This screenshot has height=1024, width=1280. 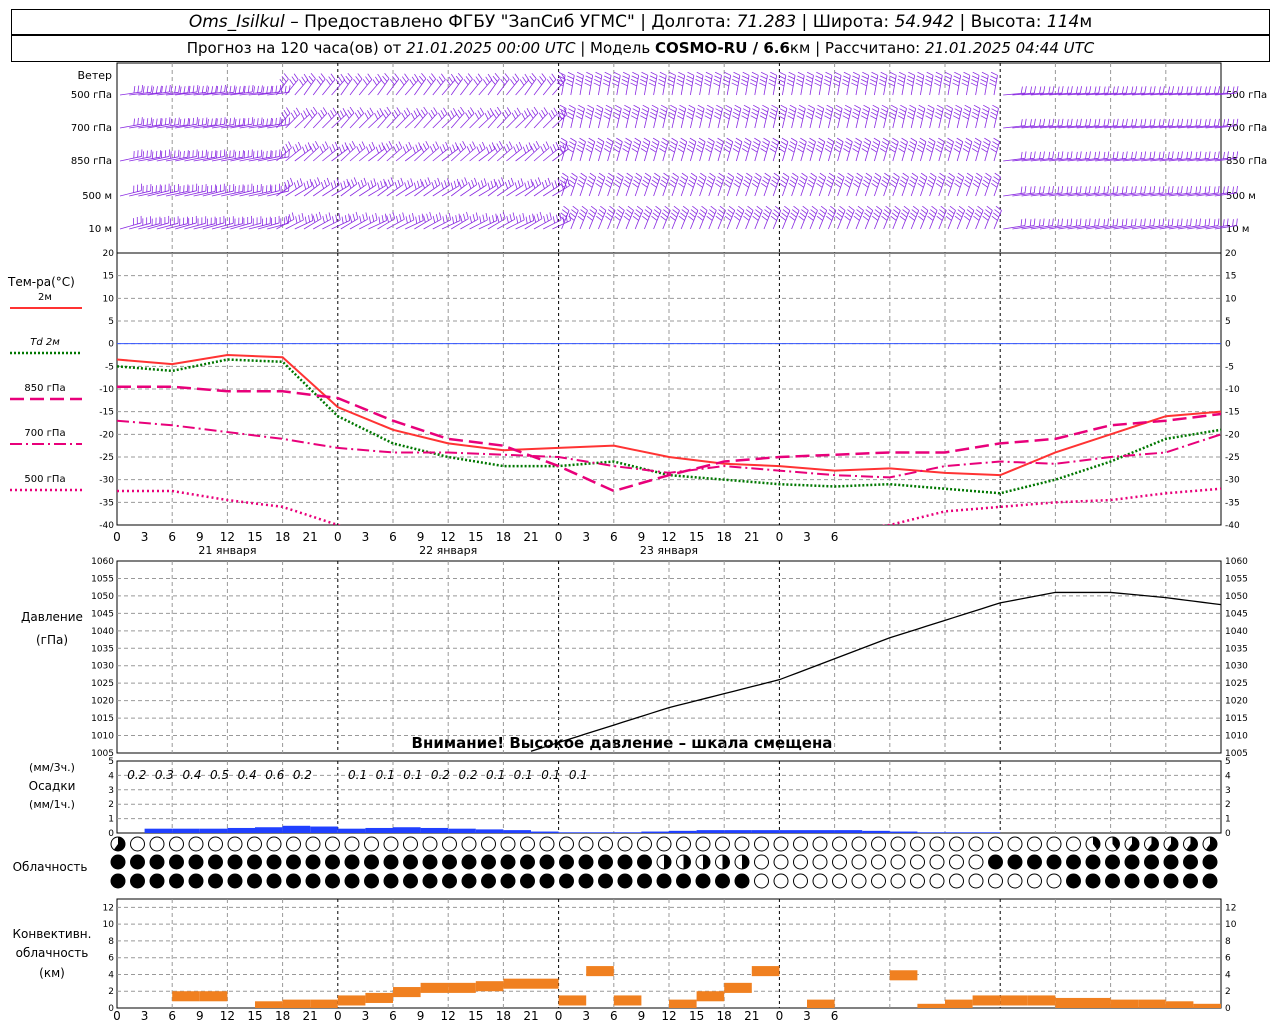 What do you see at coordinates (738, 831) in the screenshot?
I see `precip-bar` at bounding box center [738, 831].